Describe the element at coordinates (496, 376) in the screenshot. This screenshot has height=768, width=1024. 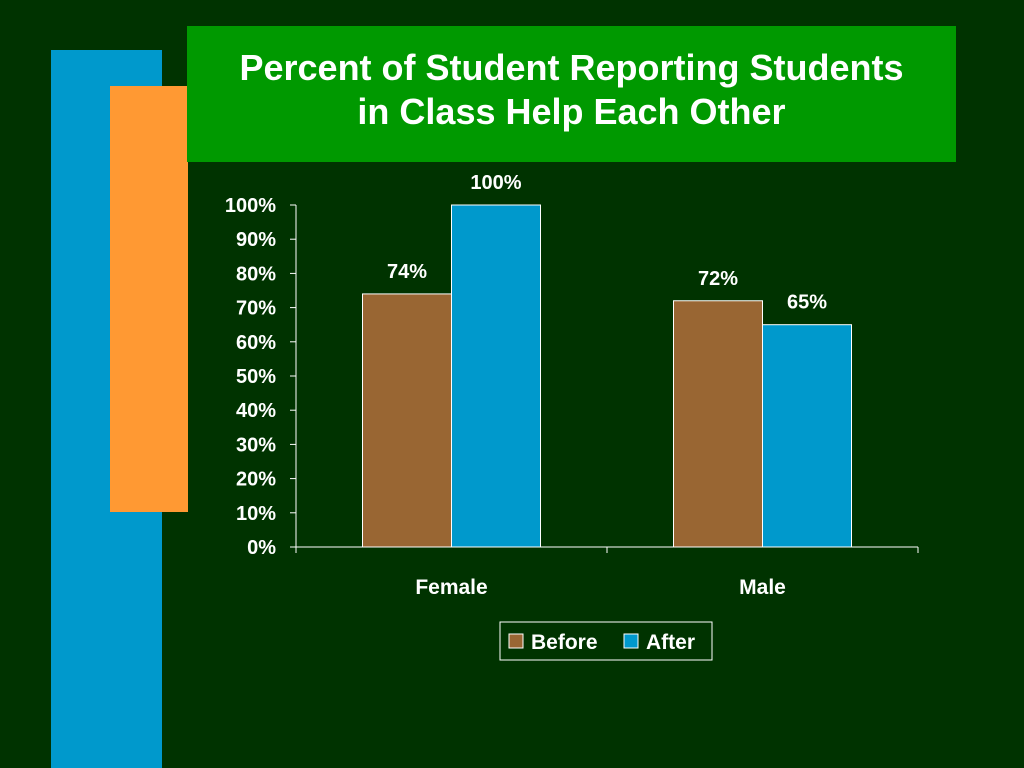
I see `bar-after-female` at that location.